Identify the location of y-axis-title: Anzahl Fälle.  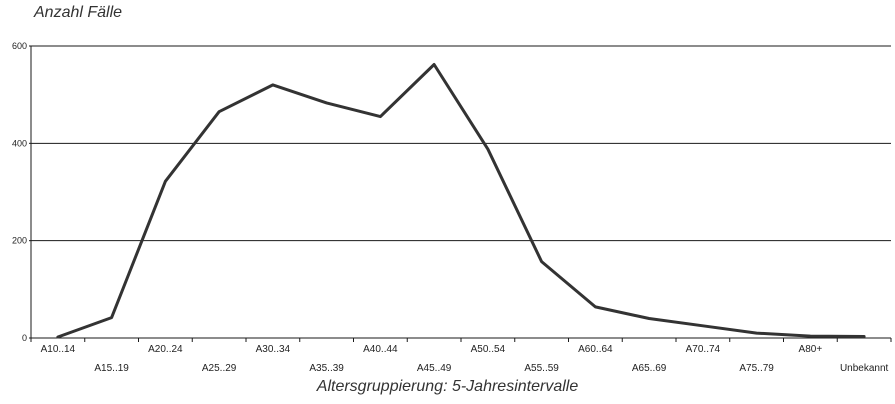
(78, 12).